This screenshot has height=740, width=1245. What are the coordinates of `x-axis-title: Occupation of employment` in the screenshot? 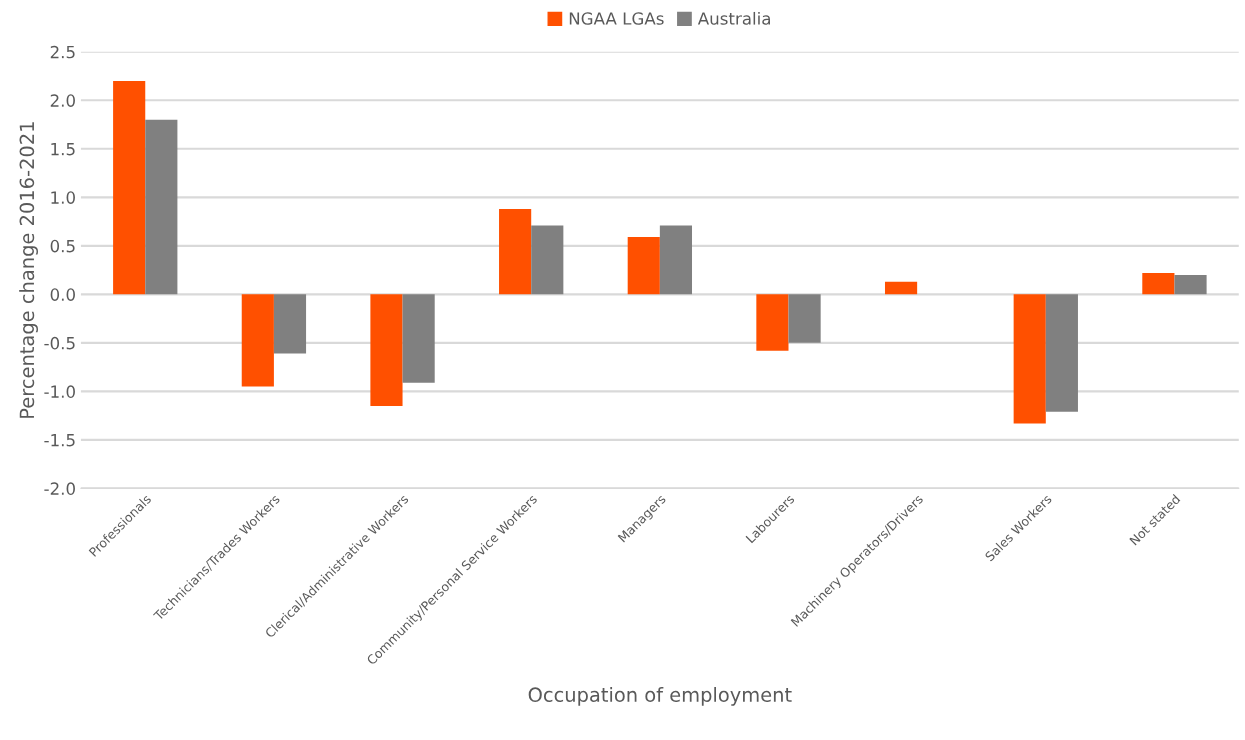 It's located at (660, 696).